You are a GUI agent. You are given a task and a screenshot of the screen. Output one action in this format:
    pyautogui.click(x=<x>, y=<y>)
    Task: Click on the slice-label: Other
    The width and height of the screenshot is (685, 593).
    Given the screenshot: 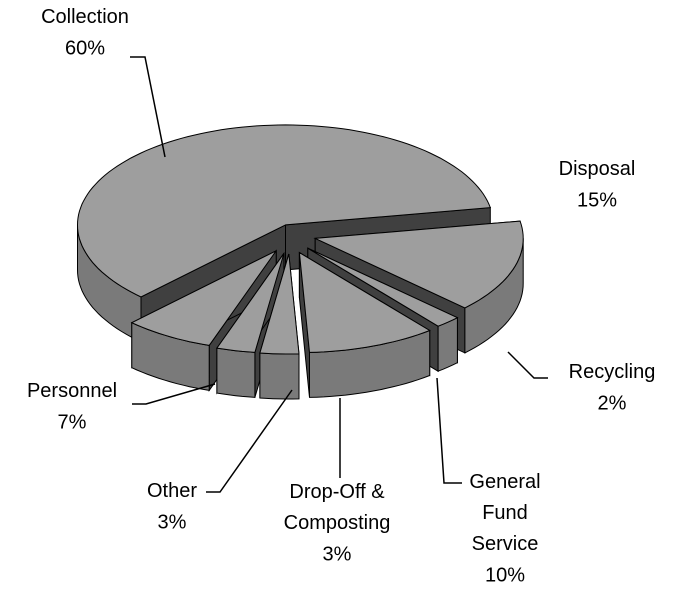 What is the action you would take?
    pyautogui.click(x=172, y=491)
    